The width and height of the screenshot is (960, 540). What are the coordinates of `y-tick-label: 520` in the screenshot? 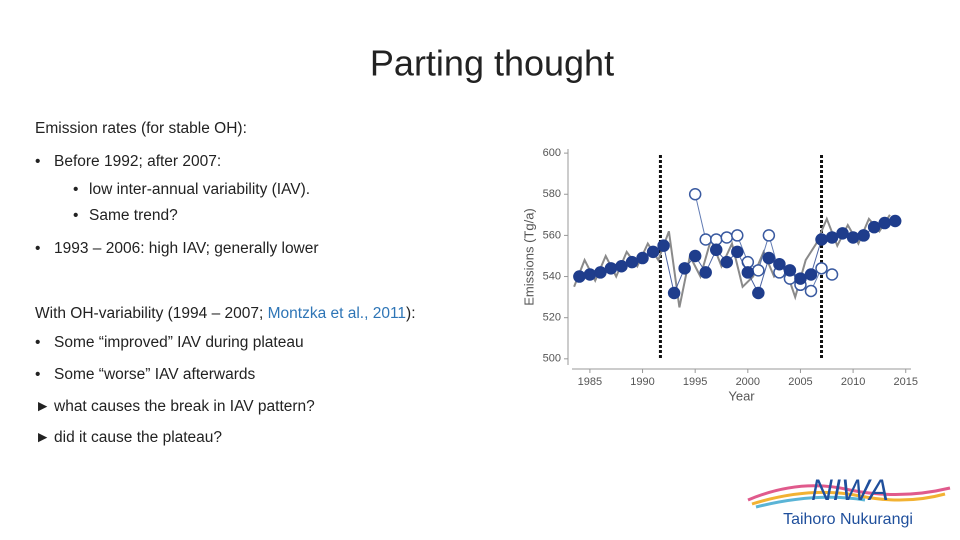 It's located at (552, 318).